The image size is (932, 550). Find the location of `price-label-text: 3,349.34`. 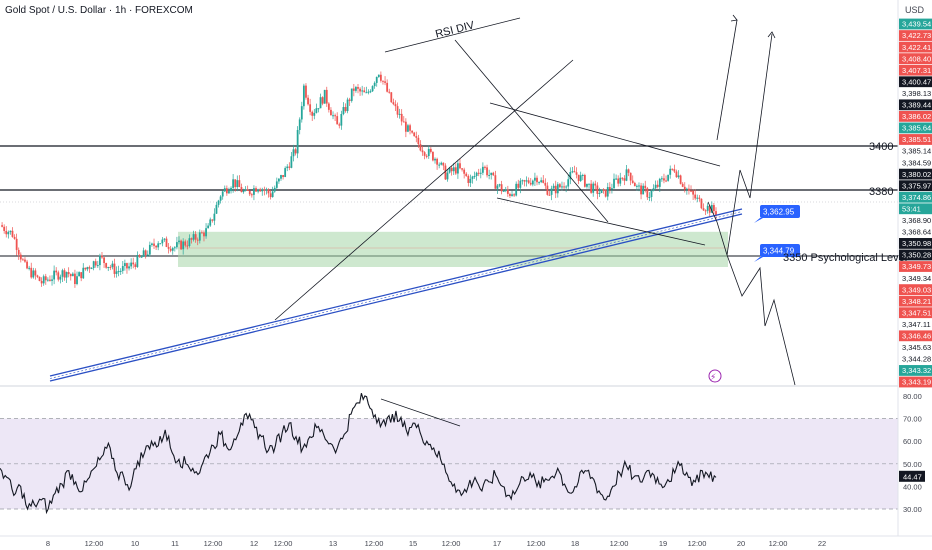

price-label-text: 3,349.34 is located at coordinates (916, 278).